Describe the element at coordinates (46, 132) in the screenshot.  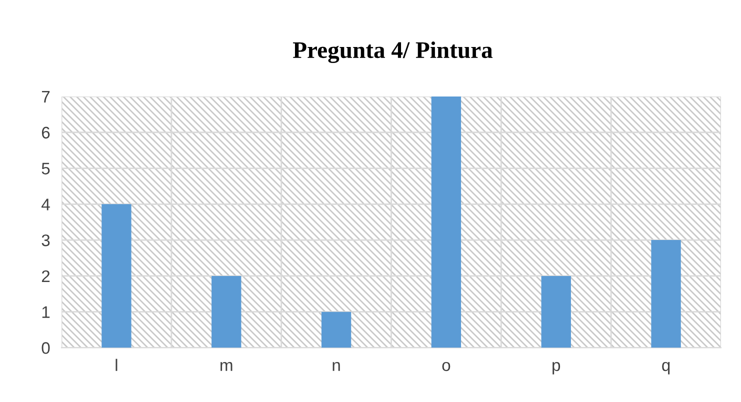
I see `y-tick-label: 6` at that location.